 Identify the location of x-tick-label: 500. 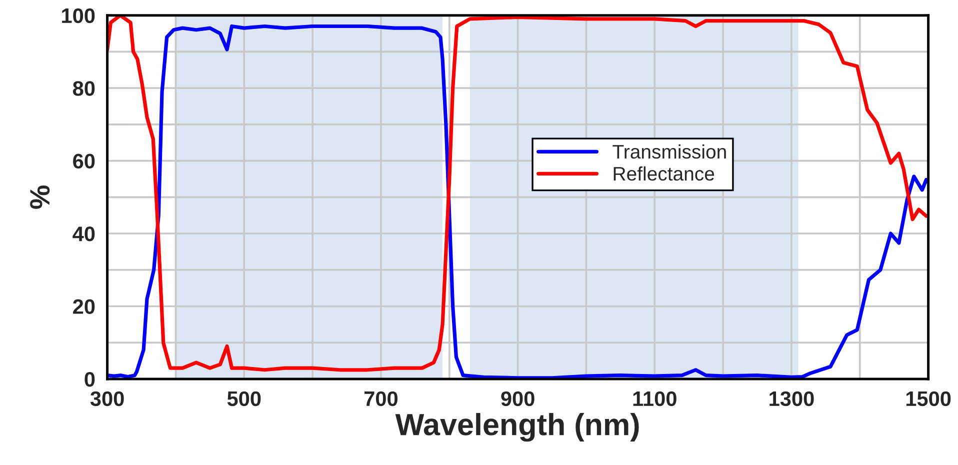
(244, 398).